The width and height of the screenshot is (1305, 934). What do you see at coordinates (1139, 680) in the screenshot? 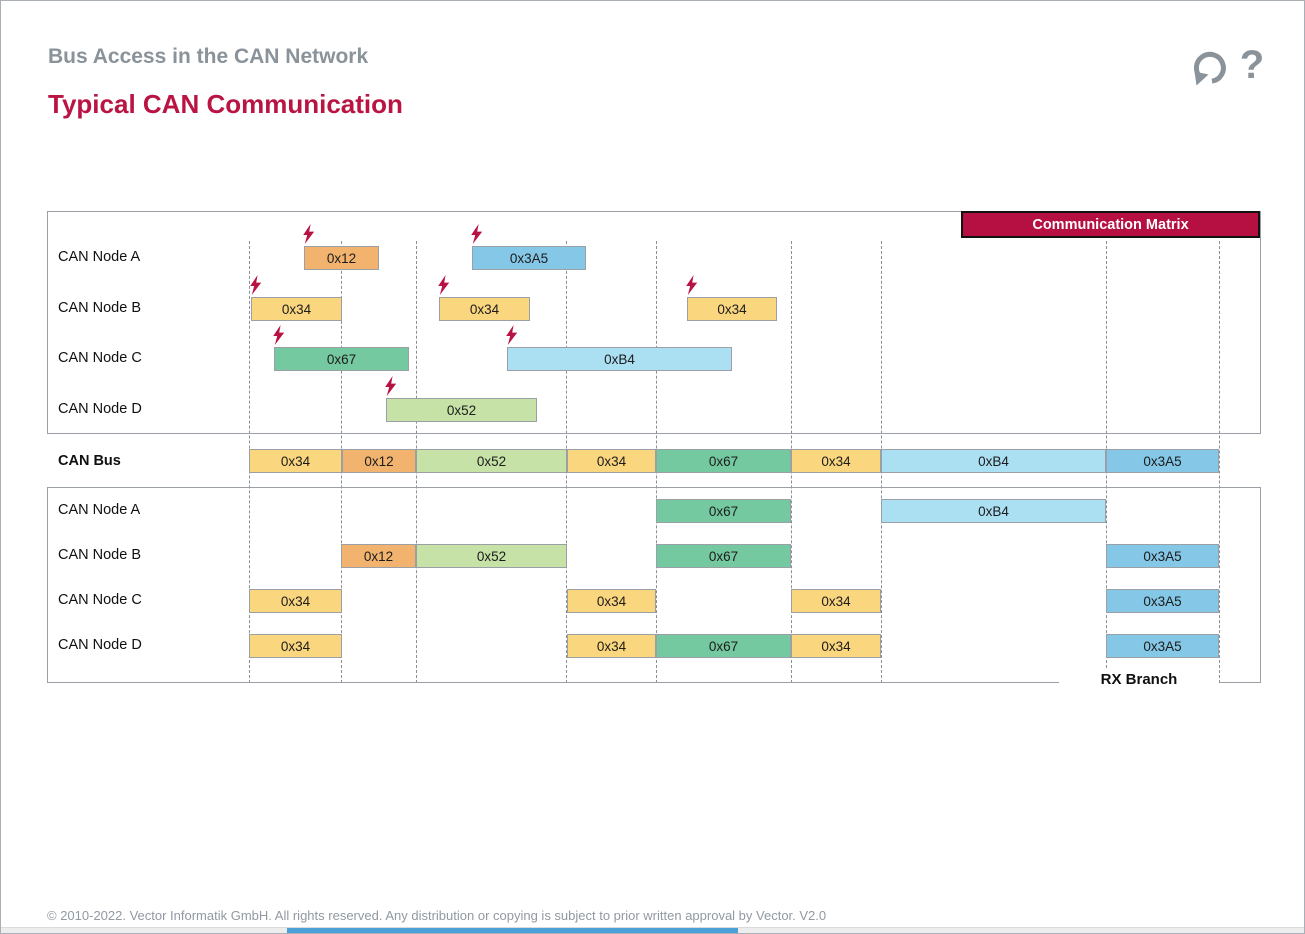
I see `rx-branch-label: RX Branch` at bounding box center [1139, 680].